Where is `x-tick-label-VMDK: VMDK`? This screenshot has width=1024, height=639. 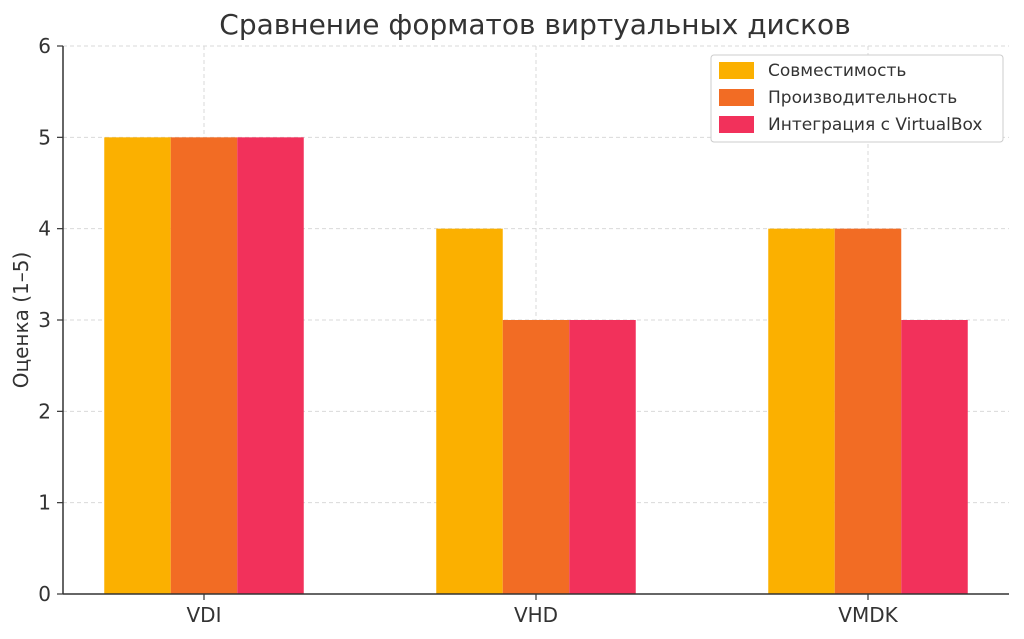
x-tick-label-VMDK: VMDK is located at coordinates (868, 615).